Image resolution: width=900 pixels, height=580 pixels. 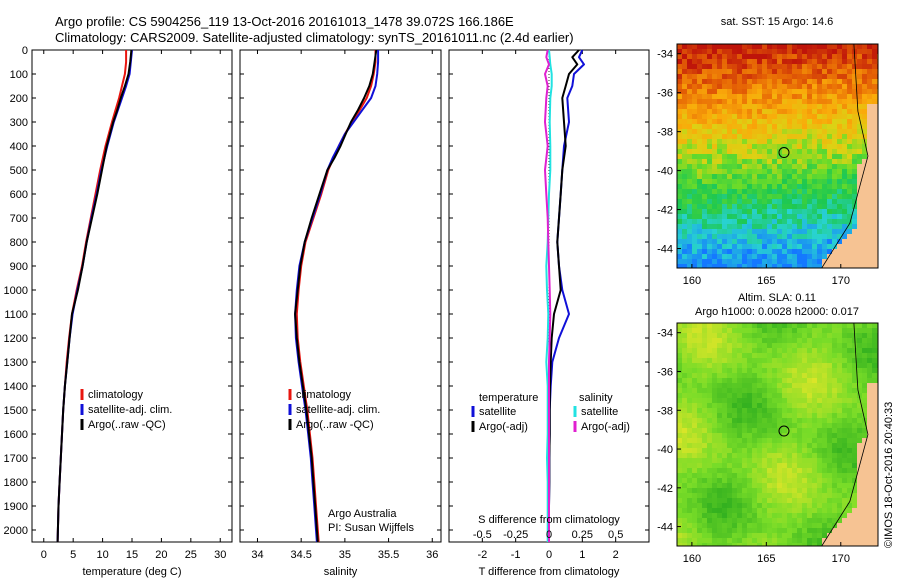 I want to click on depth-tick-label: 1100, so click(x=16, y=315).